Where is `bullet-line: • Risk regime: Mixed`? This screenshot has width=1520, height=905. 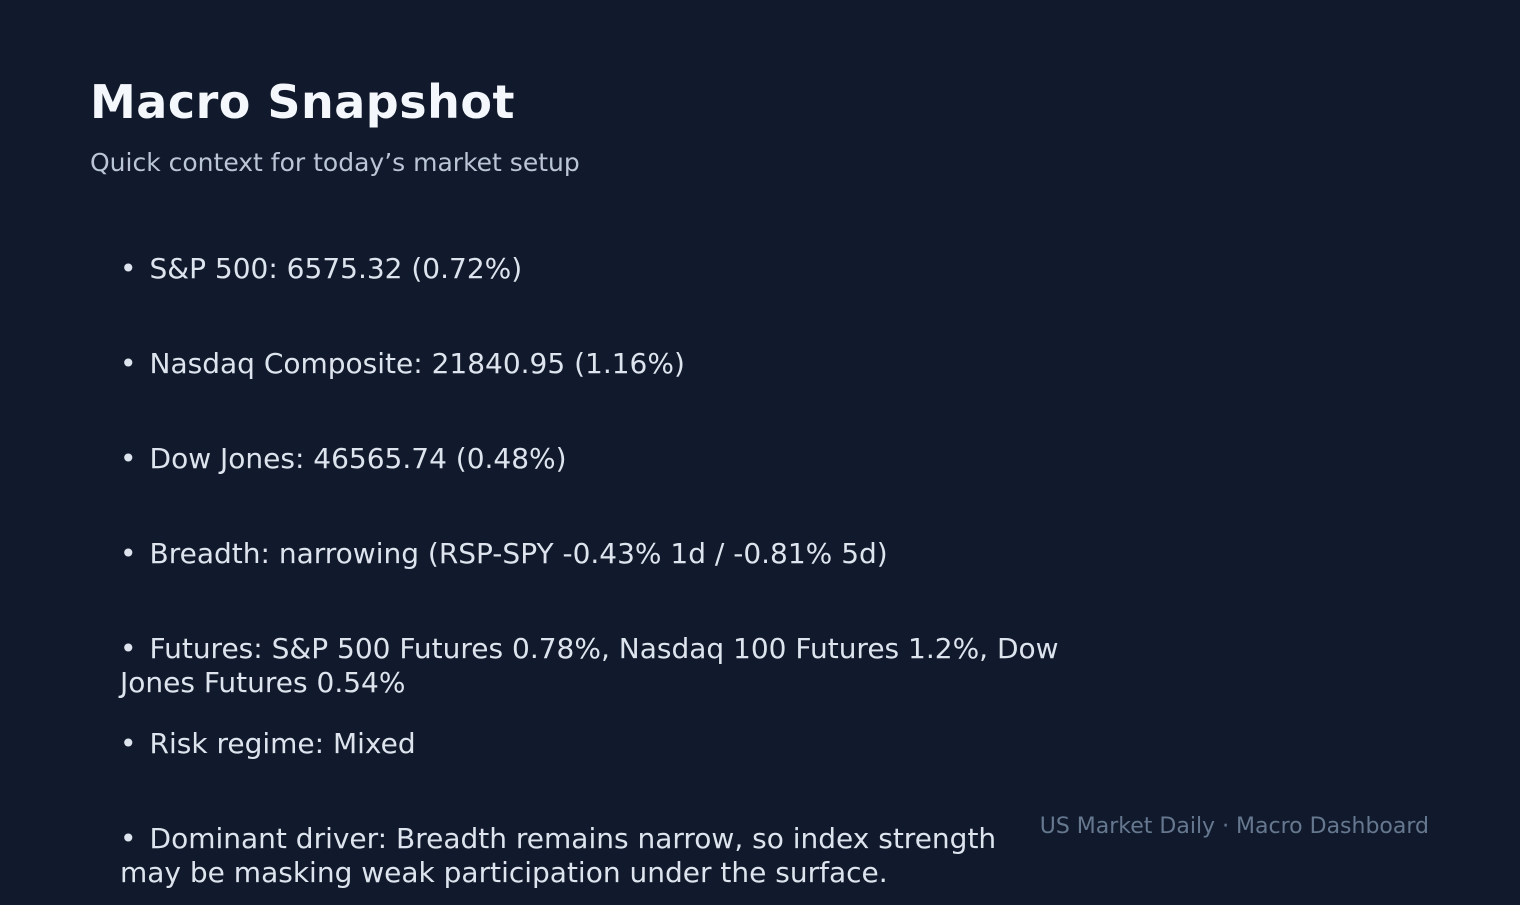 bullet-line: • Risk regime: Mixed is located at coordinates (750, 744).